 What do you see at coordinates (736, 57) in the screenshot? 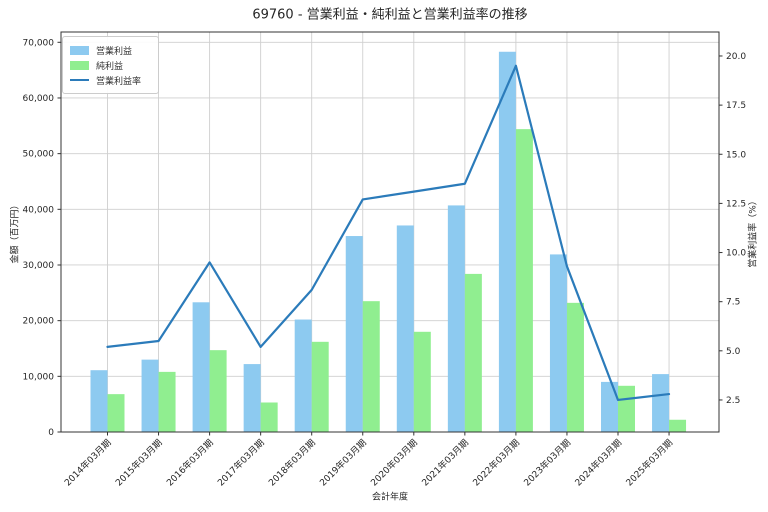
I see `y-axis-right-tick-label: 20.0` at bounding box center [736, 57].